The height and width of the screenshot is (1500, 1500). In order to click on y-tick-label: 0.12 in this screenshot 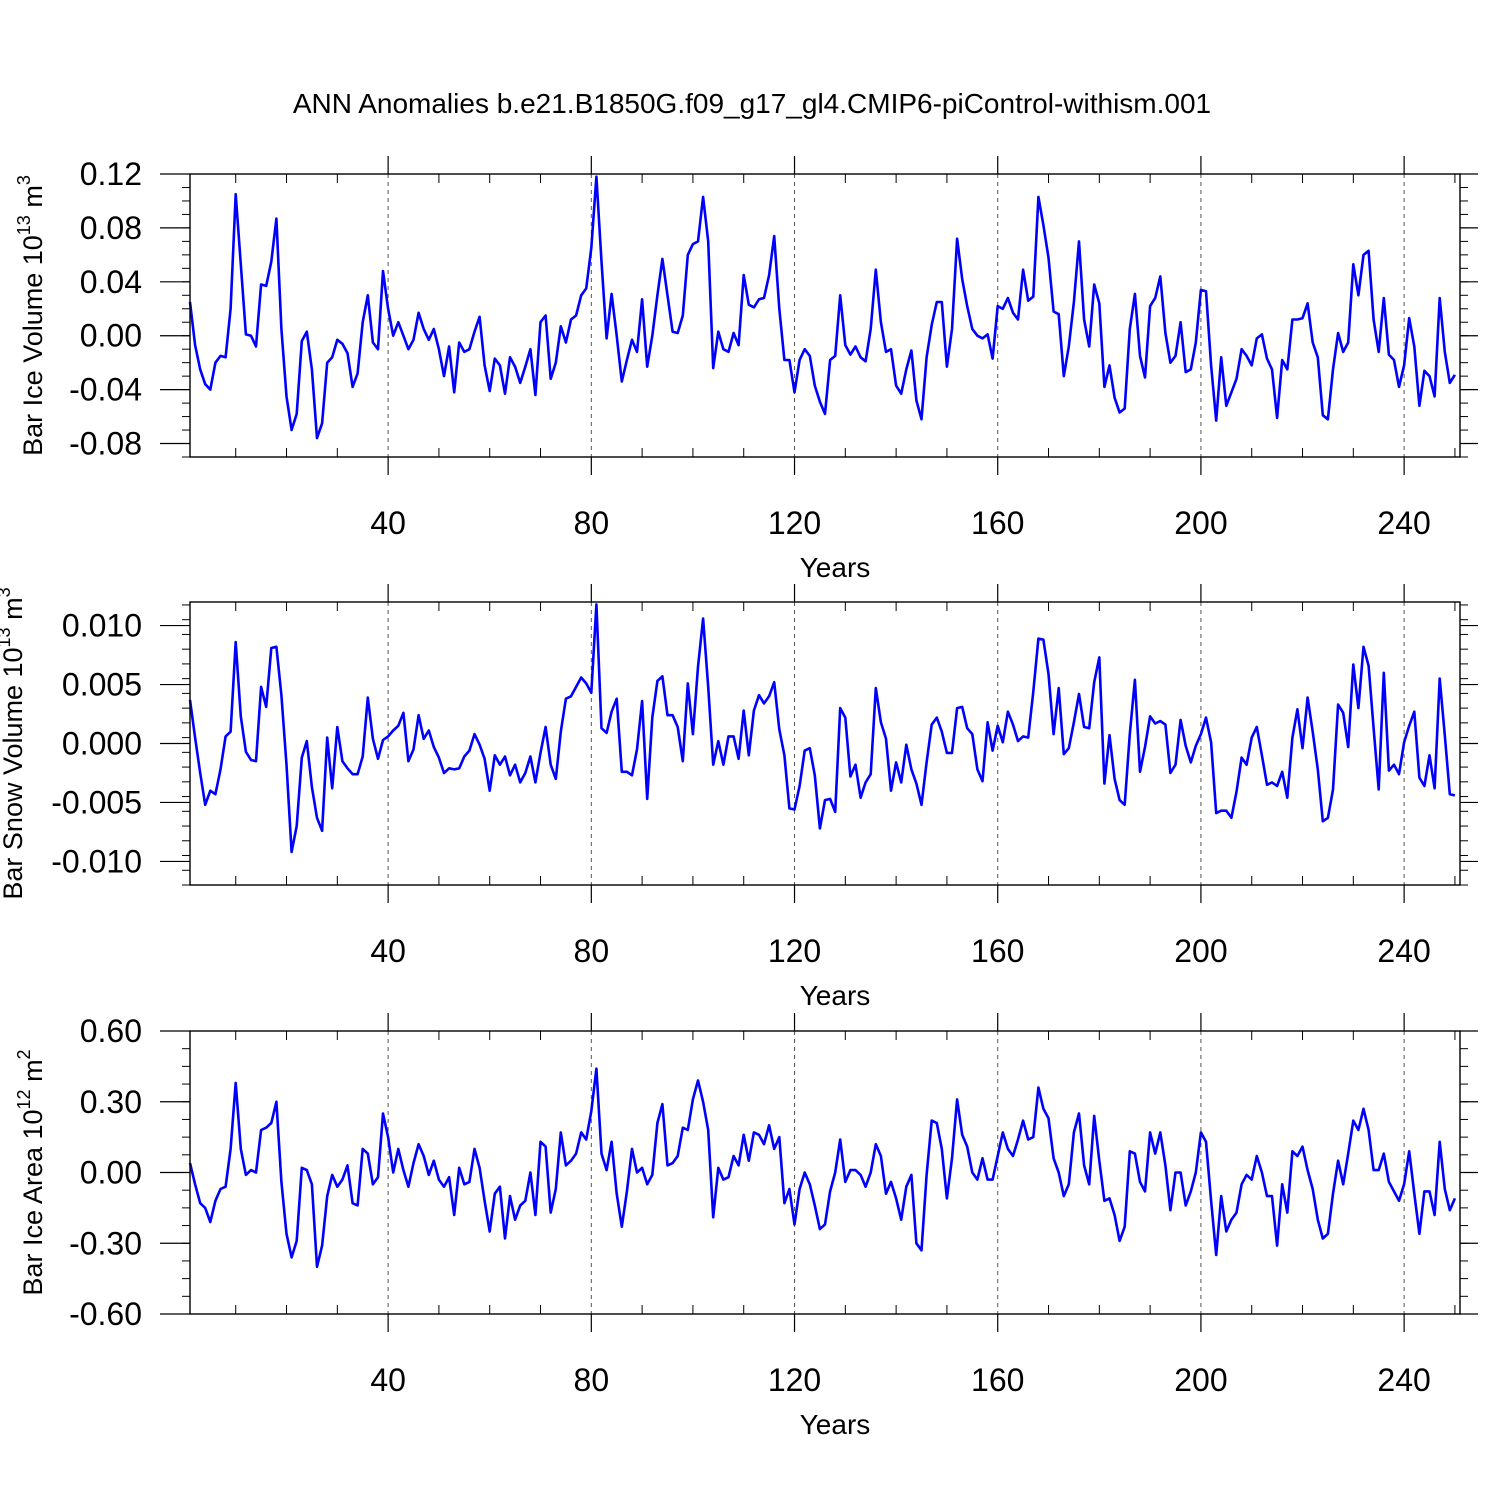, I will do `click(111, 174)`.